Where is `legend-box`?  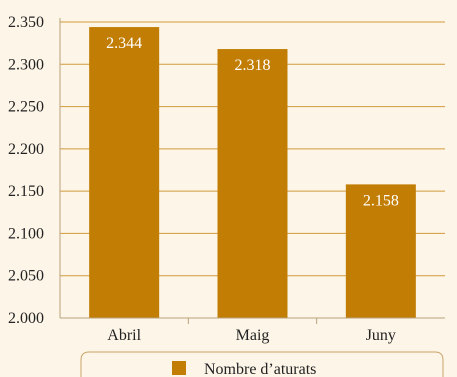 legend-box is located at coordinates (262, 364).